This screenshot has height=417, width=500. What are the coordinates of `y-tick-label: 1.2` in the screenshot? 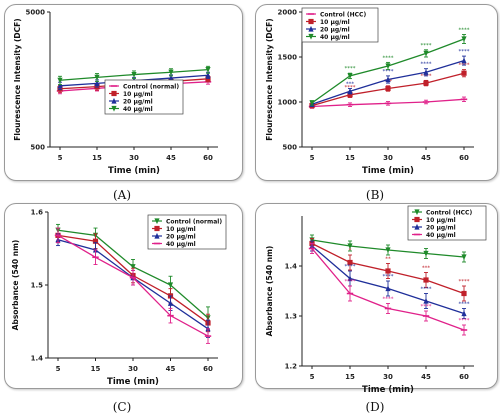 It's located at (291, 367).